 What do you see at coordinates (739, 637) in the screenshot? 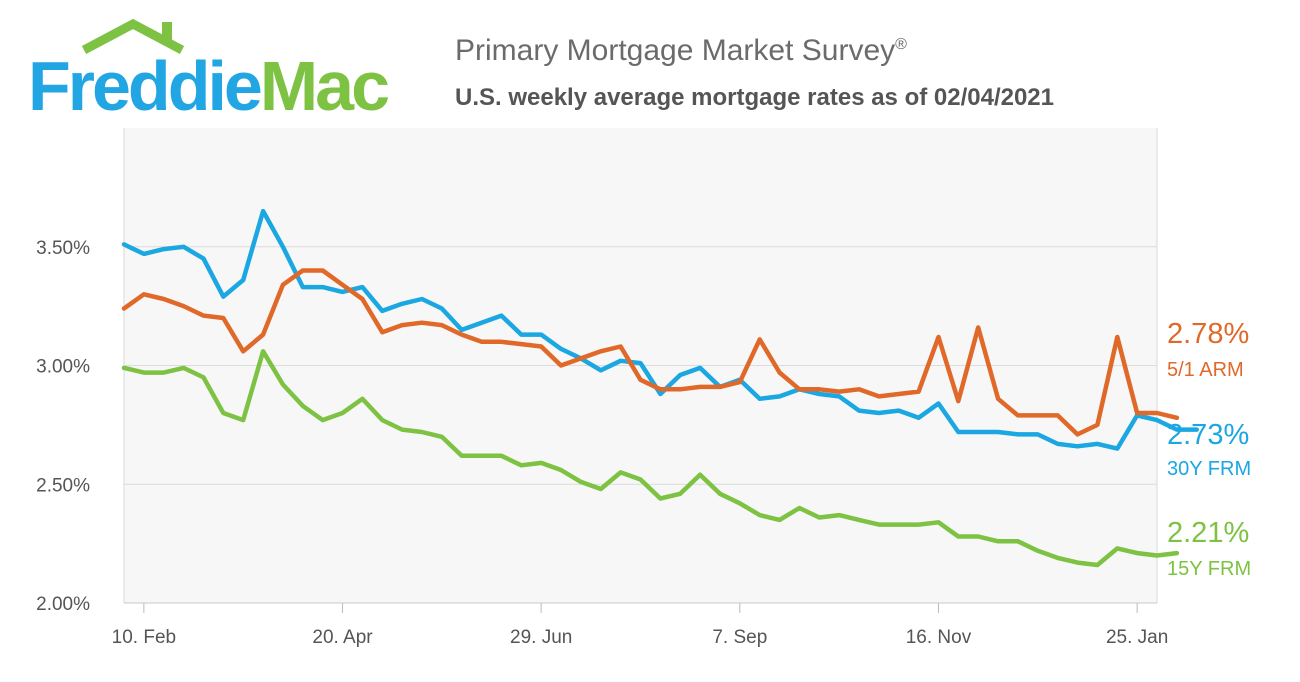
I see `x-tick-label: 7. Sep` at bounding box center [739, 637].